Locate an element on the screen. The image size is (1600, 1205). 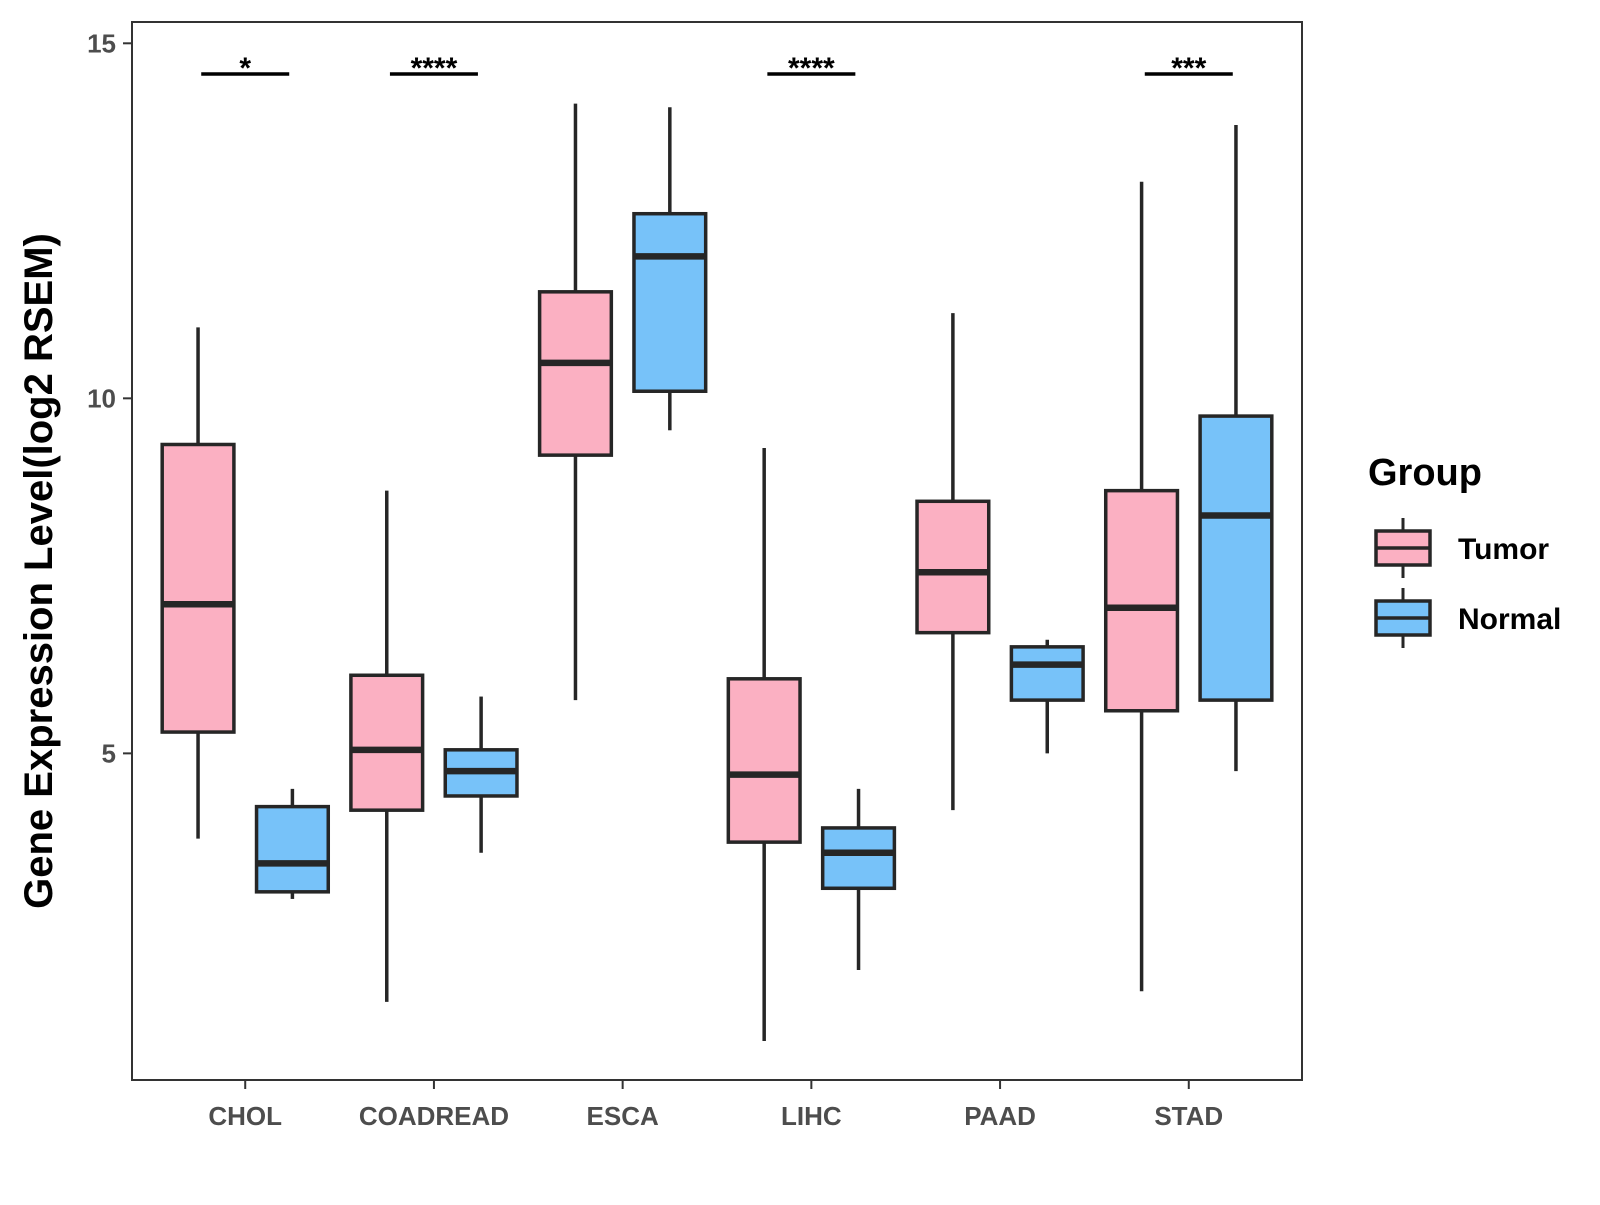
box-tumor-esca is located at coordinates (575, 402).